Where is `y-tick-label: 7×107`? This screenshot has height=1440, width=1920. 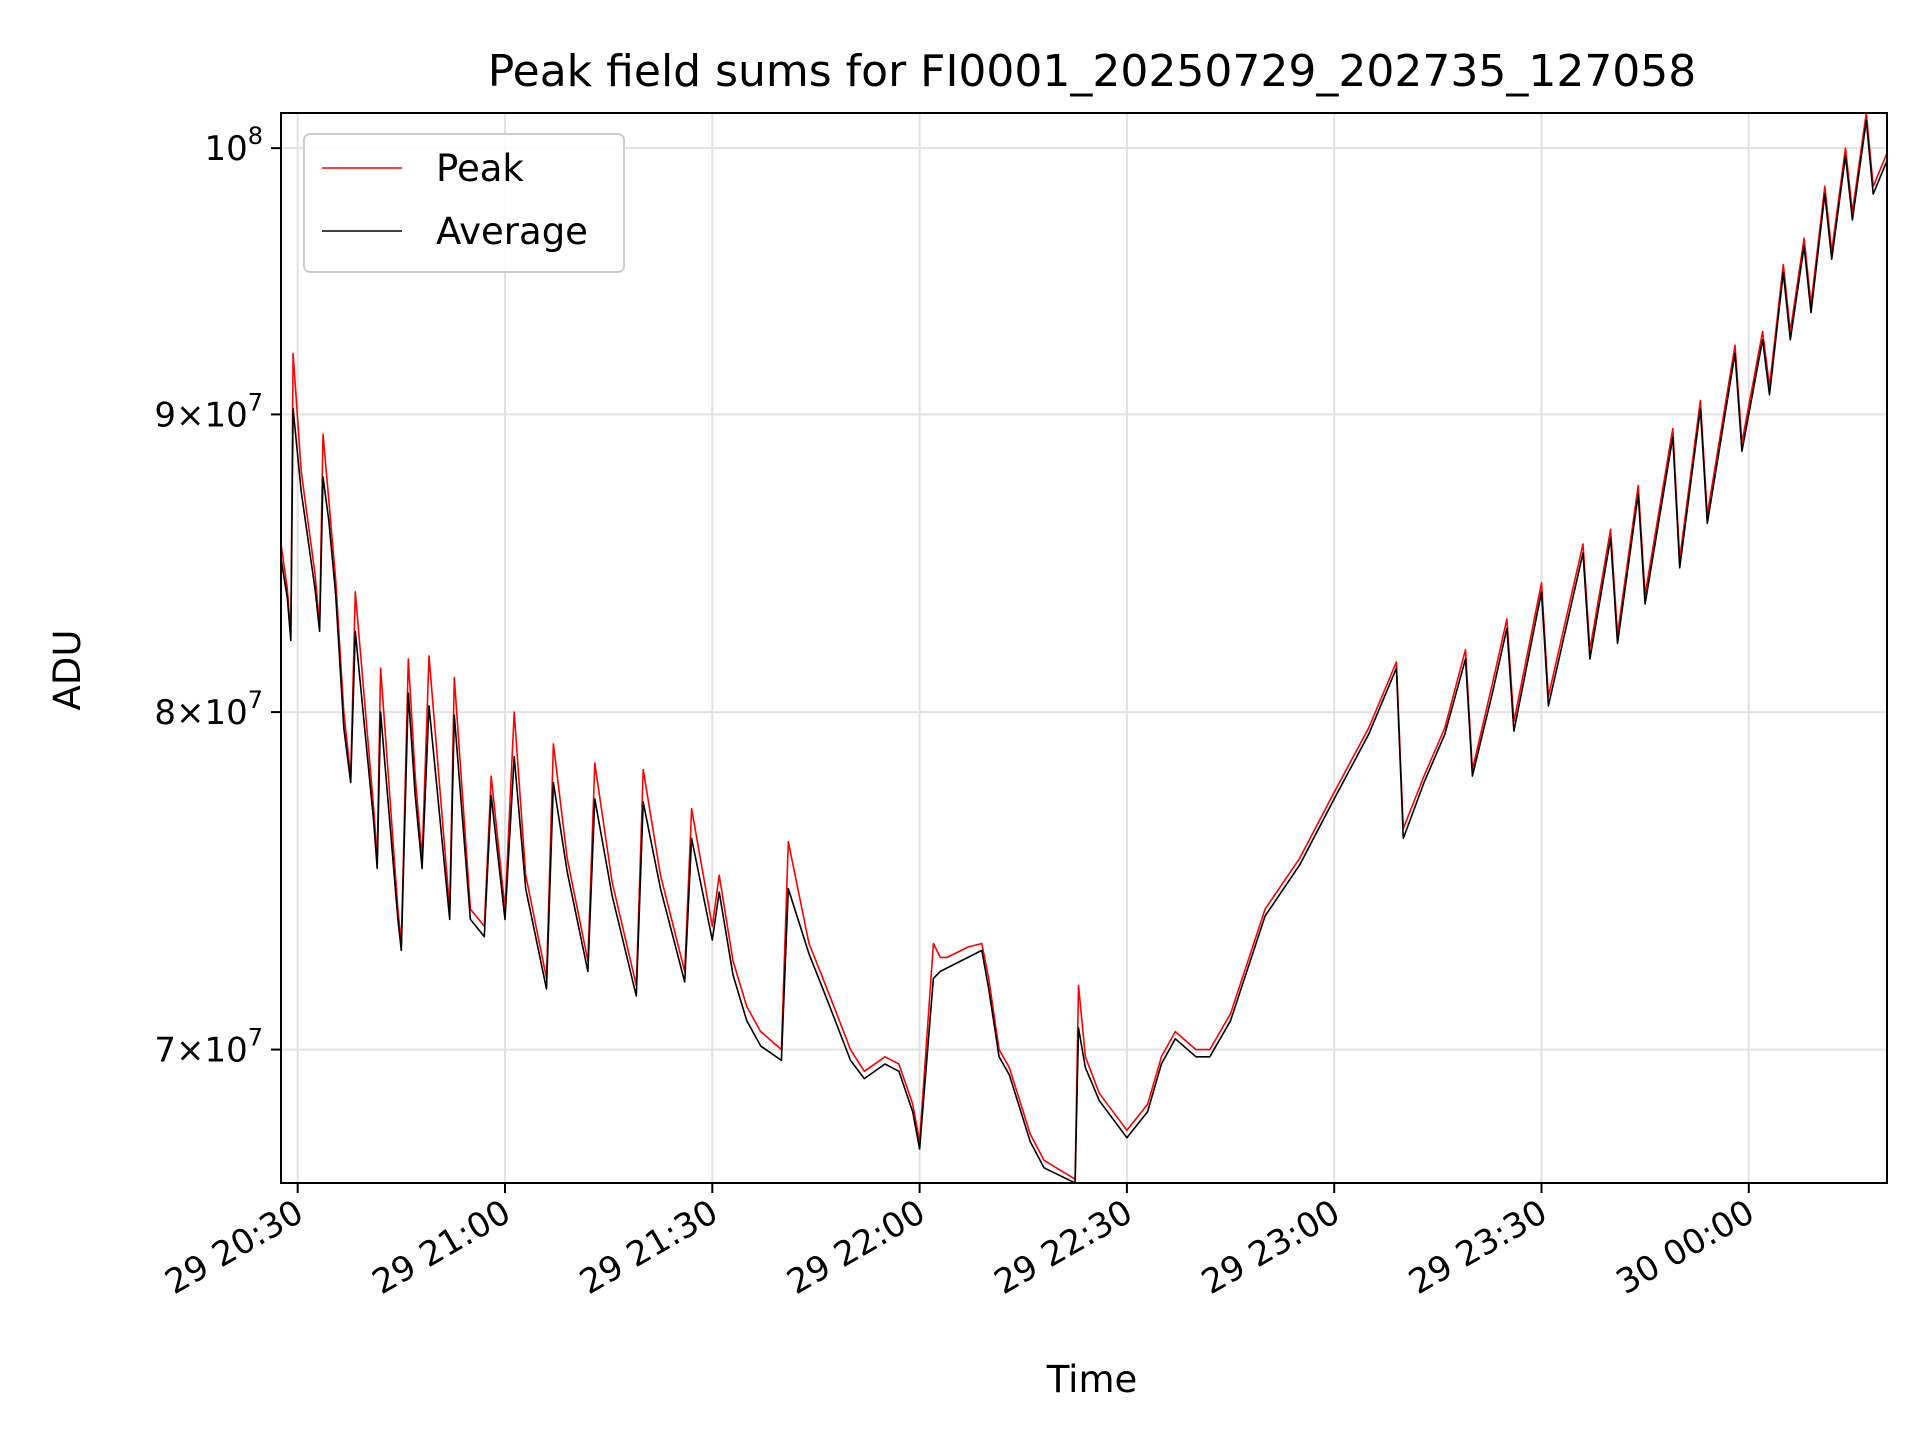
y-tick-label: 7×107 is located at coordinates (208, 1047).